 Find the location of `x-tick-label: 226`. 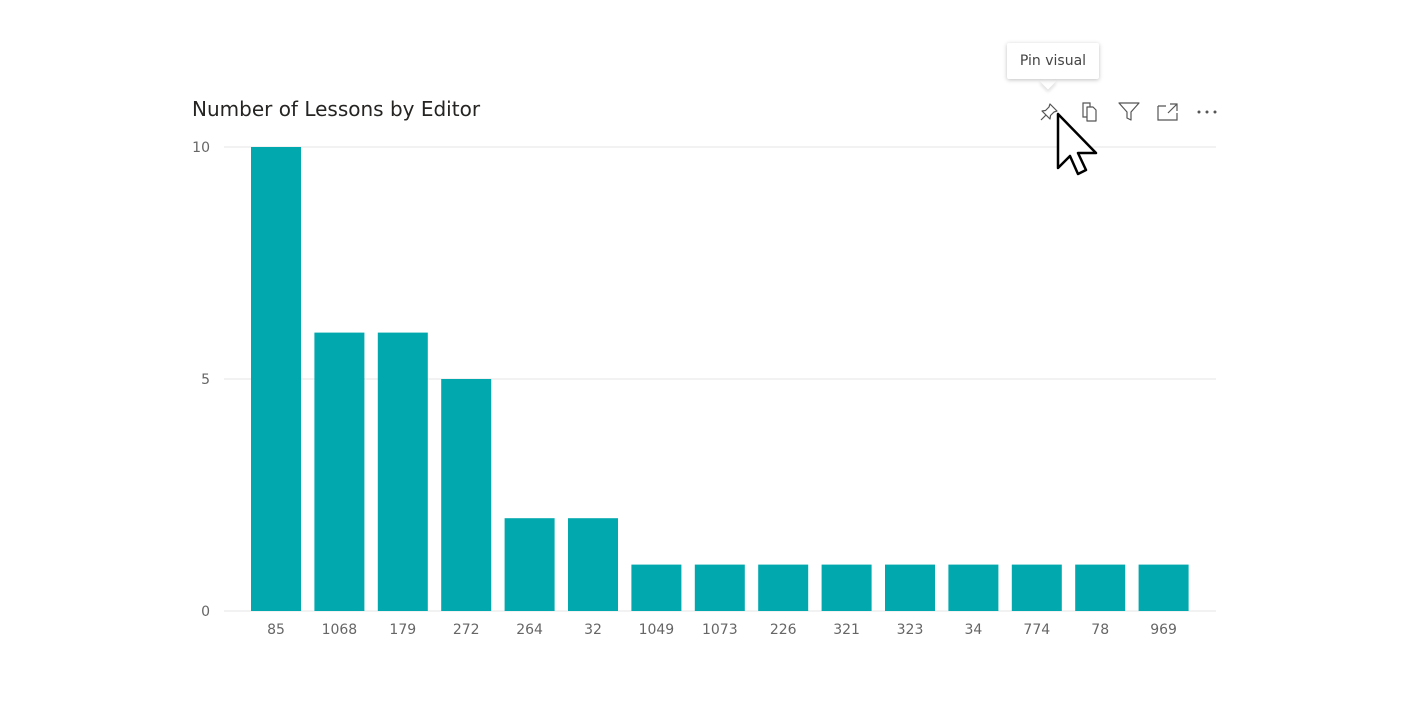

x-tick-label: 226 is located at coordinates (783, 630).